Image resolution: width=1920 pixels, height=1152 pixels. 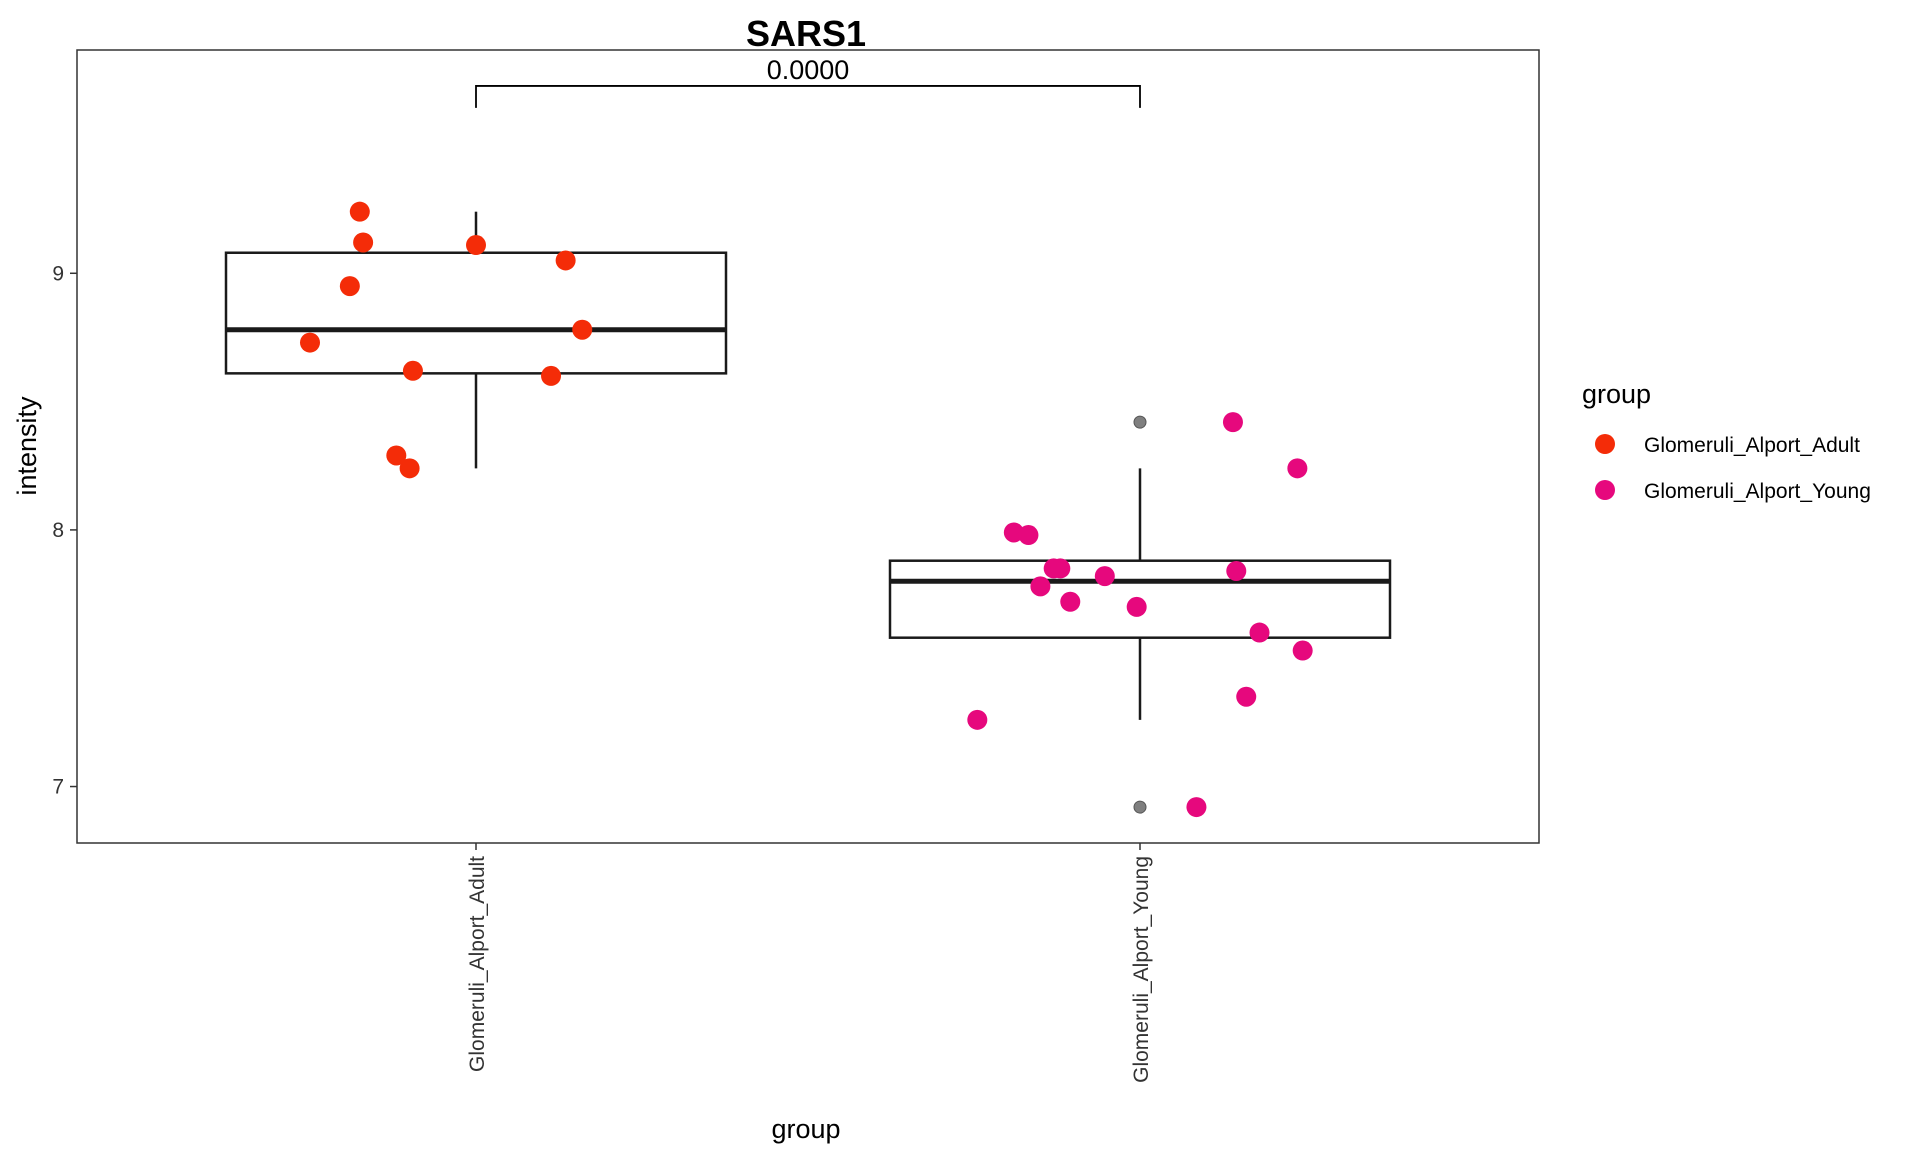 I want to click on legend-label: Glomeruli_Alport_Young, so click(x=1757, y=491).